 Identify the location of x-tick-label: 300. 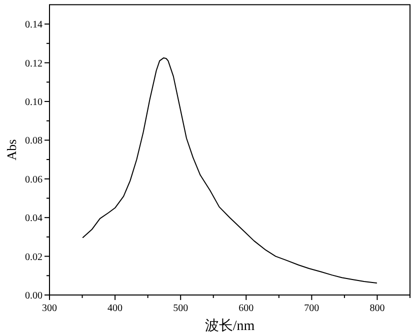
(49, 308).